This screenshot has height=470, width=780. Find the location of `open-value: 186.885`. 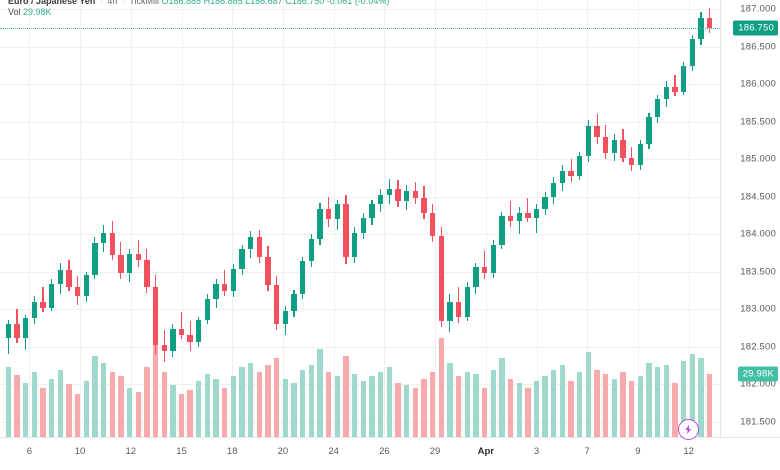

open-value: 186.885 is located at coordinates (185, 3).